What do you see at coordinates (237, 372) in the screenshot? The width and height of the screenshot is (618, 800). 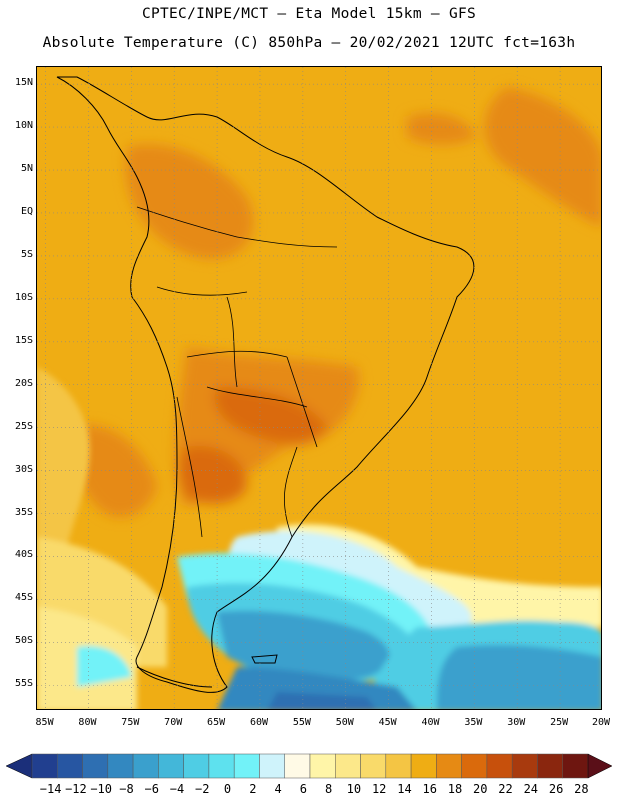 I see `country-borders` at bounding box center [237, 372].